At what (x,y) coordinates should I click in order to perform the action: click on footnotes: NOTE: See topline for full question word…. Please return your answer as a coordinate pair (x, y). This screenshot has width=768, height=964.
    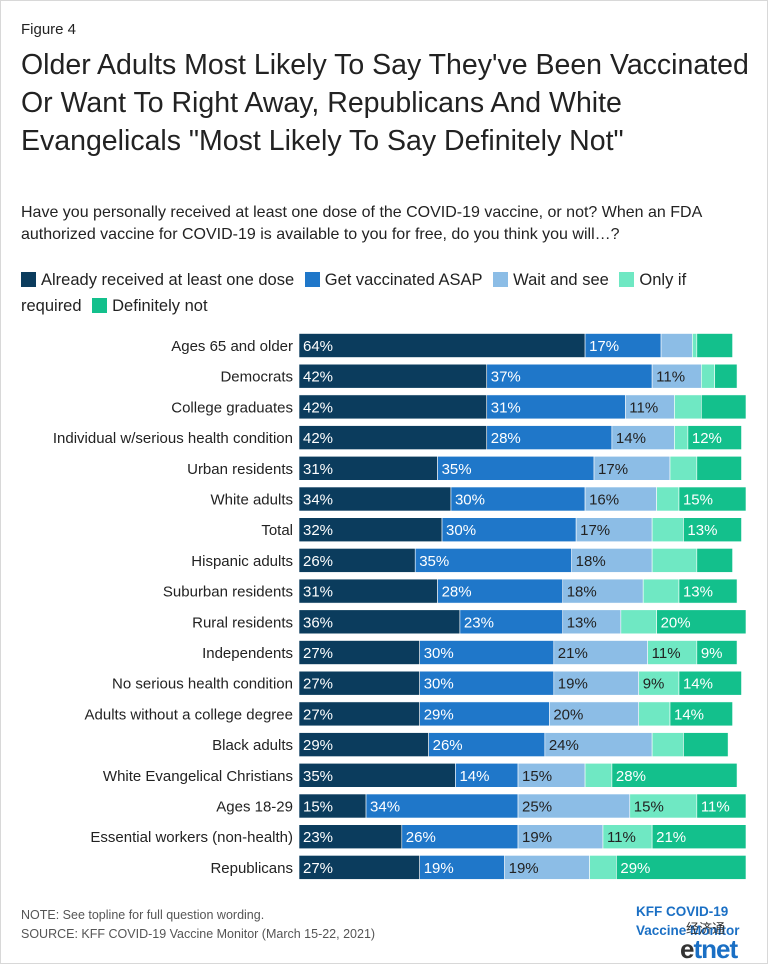
    Looking at the image, I should click on (198, 925).